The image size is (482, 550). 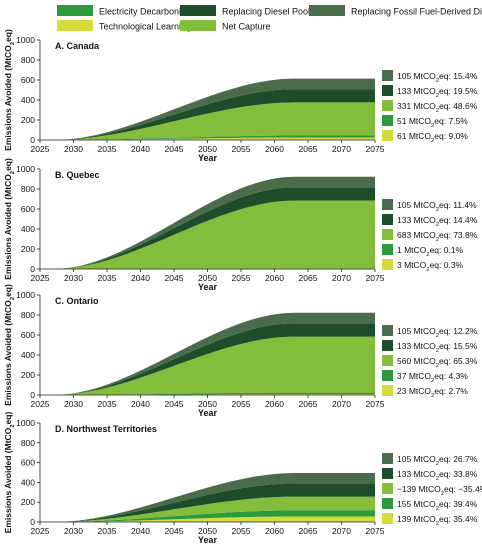 I want to click on legend-item-net-capture: Net Capture, so click(x=225, y=26).